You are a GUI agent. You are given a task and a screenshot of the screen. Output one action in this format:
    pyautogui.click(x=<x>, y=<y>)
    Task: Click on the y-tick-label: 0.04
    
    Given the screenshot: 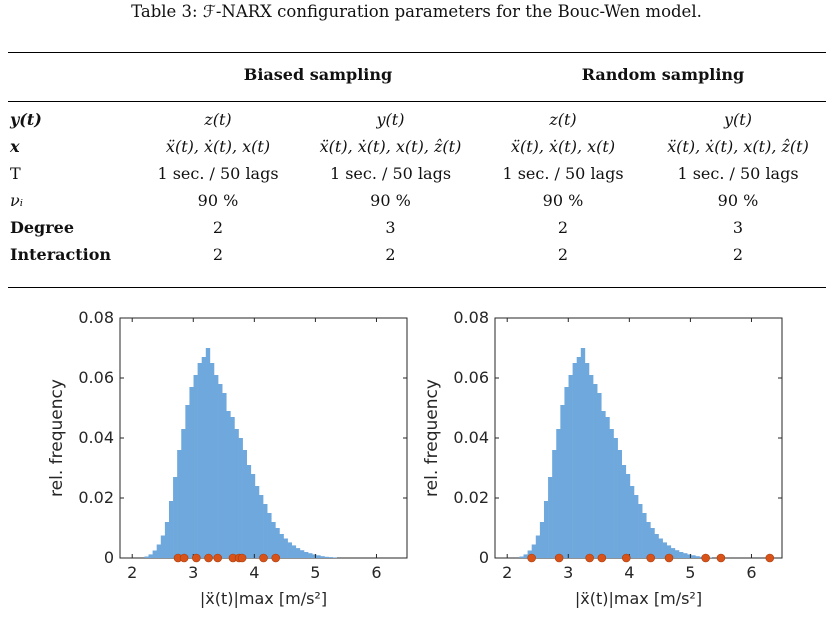 What is the action you would take?
    pyautogui.click(x=96, y=437)
    